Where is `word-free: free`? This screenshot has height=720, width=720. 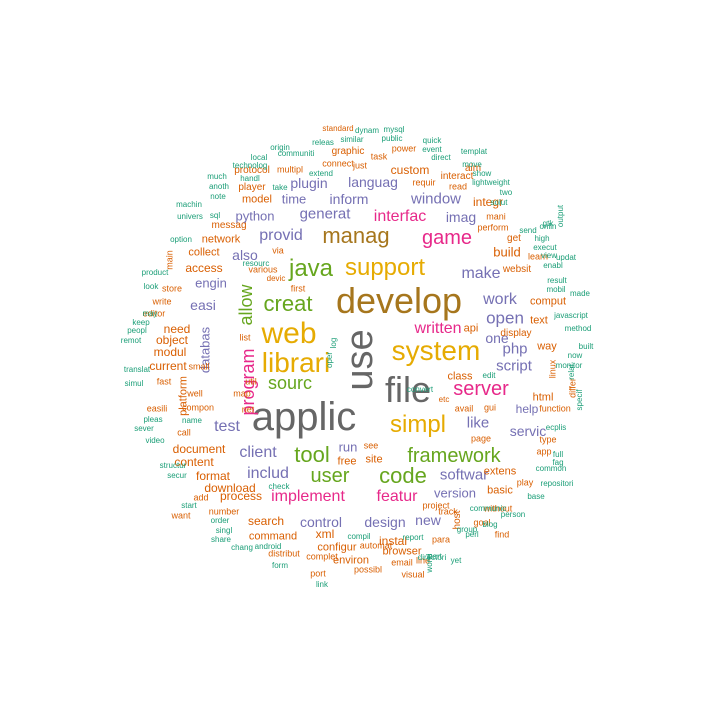
word-free: free is located at coordinates (347, 461).